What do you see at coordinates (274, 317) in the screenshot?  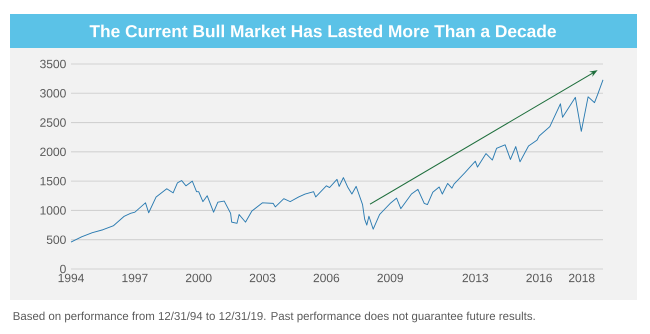 I see `text: Based on performance from 12/31/94 to 12/31/19. Past performance does not guarantee future results.` at bounding box center [274, 317].